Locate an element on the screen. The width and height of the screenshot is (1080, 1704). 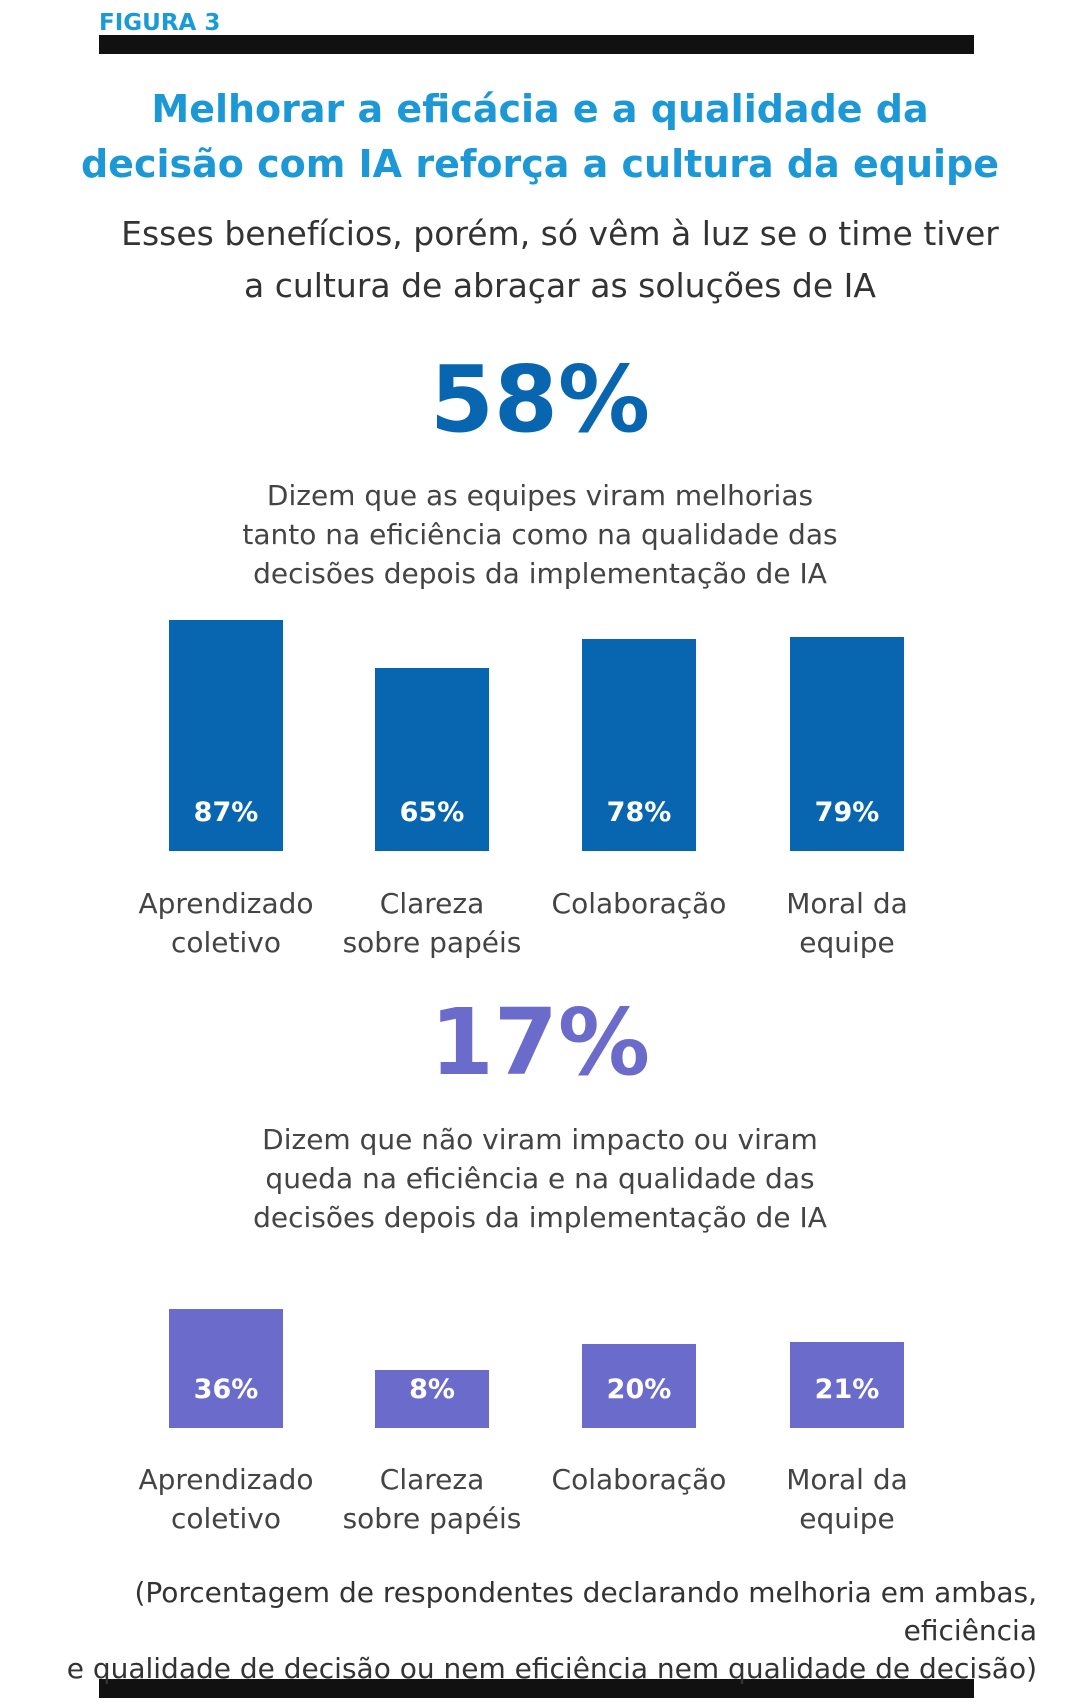
value-label: 65% is located at coordinates (432, 812).